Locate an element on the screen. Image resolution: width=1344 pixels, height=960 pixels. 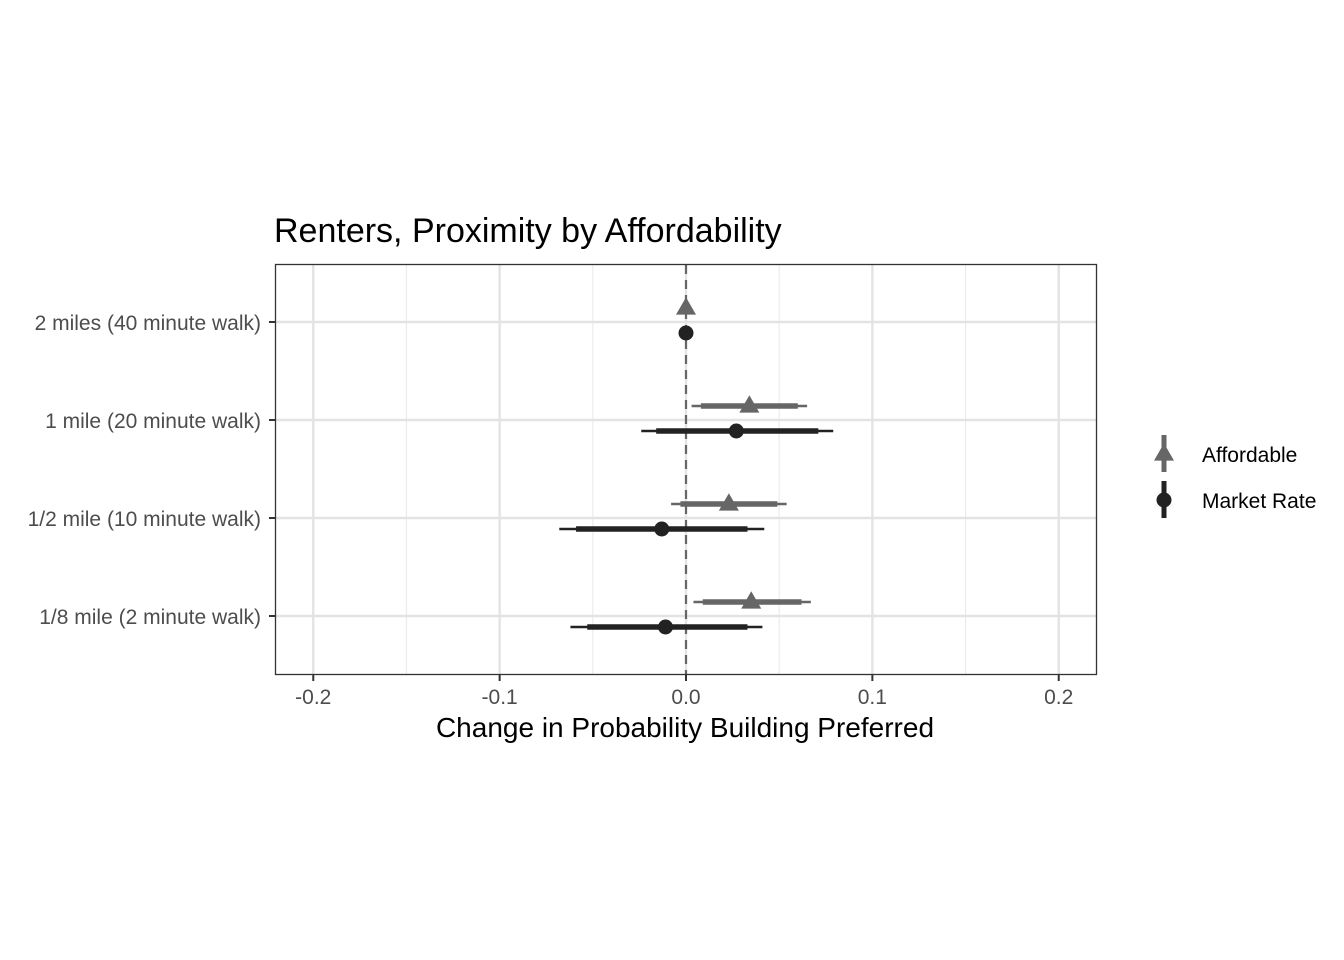
x-tick-label: 0.2 is located at coordinates (1058, 697).